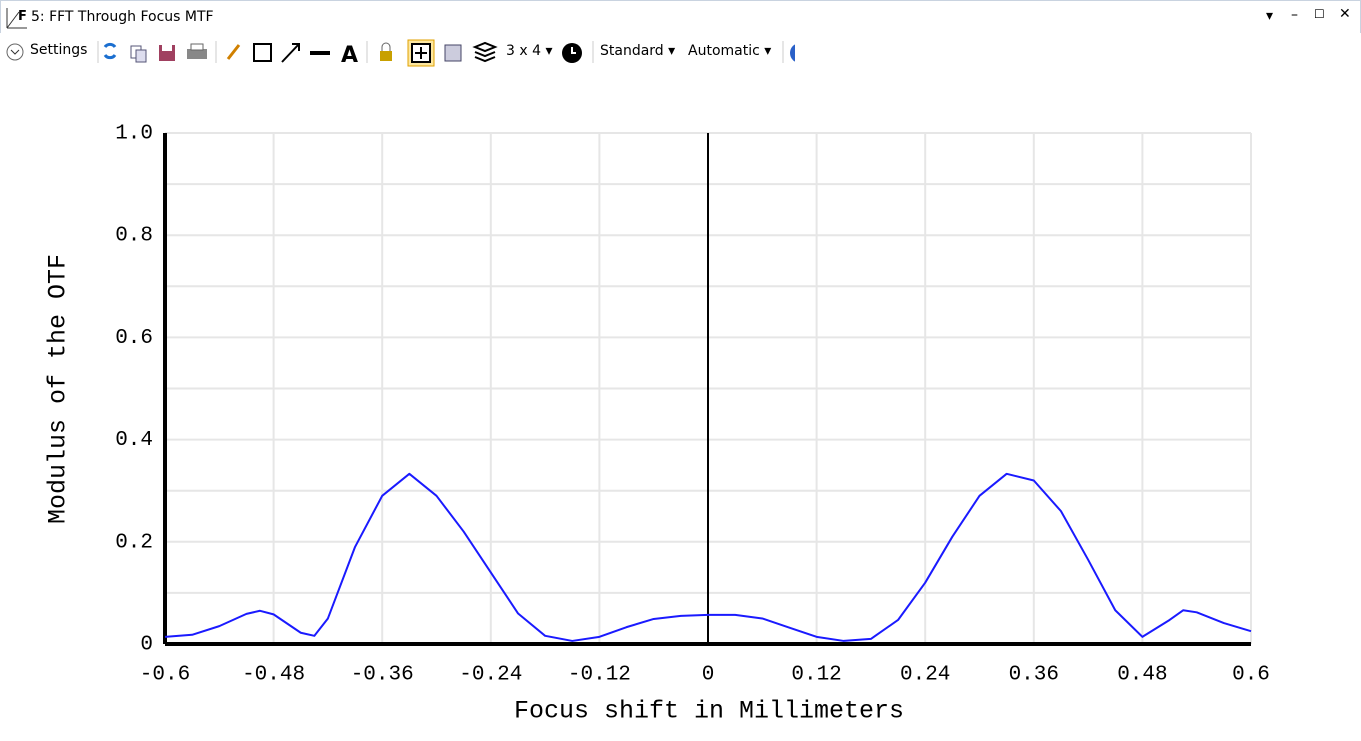  What do you see at coordinates (1345, 14) in the screenshot?
I see `close-button: ✕` at bounding box center [1345, 14].